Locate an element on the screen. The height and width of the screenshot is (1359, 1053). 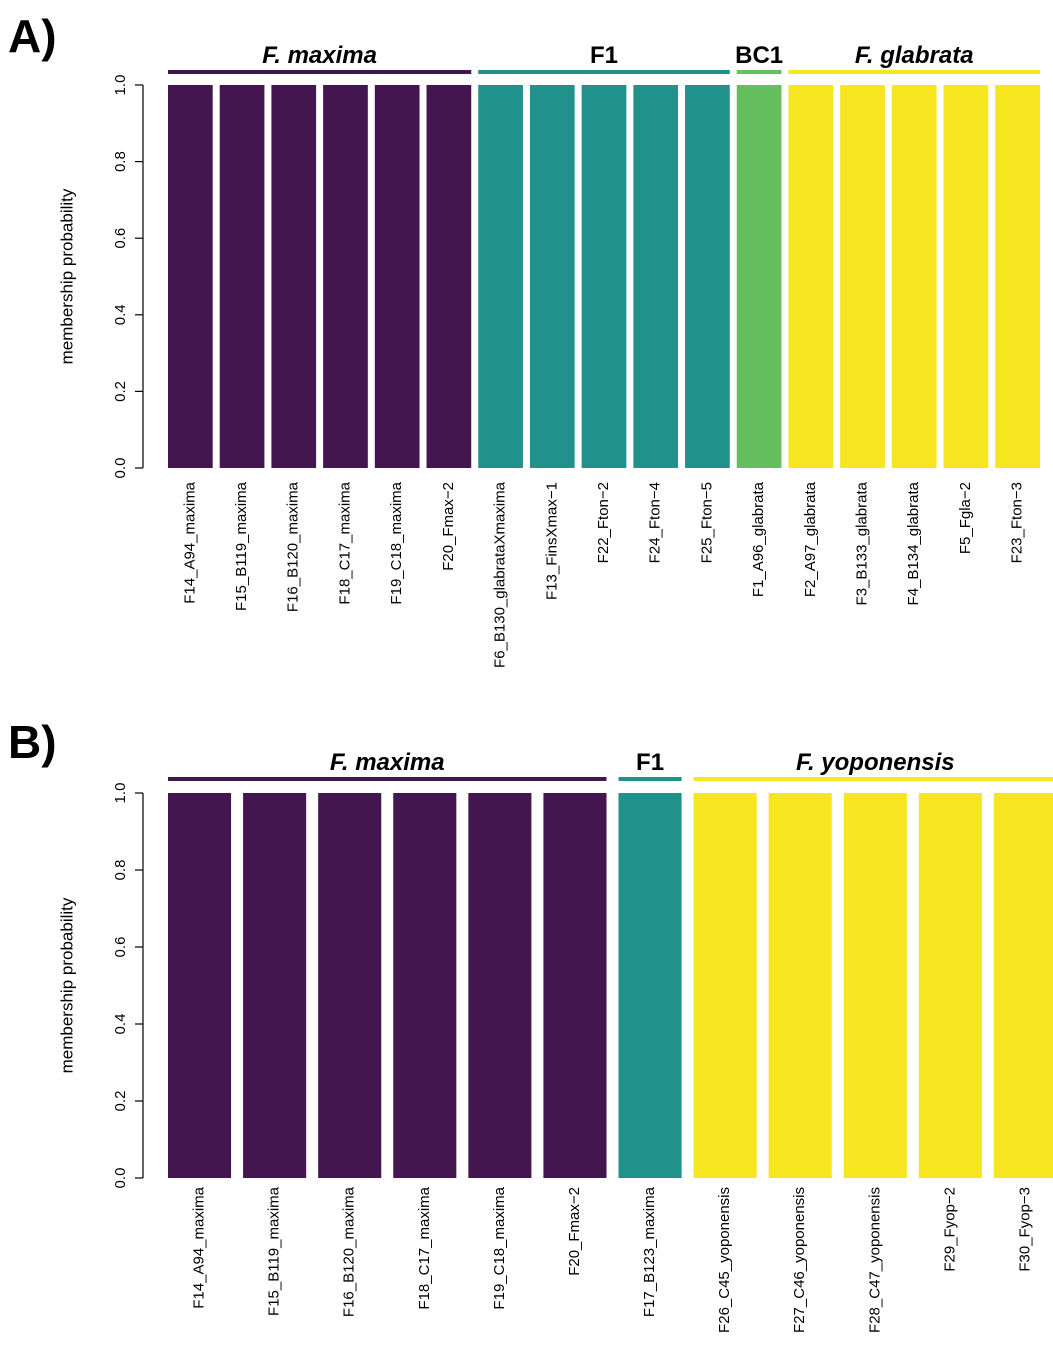
sample-label: F27_C46_yoponensis is located at coordinates (799, 1260).